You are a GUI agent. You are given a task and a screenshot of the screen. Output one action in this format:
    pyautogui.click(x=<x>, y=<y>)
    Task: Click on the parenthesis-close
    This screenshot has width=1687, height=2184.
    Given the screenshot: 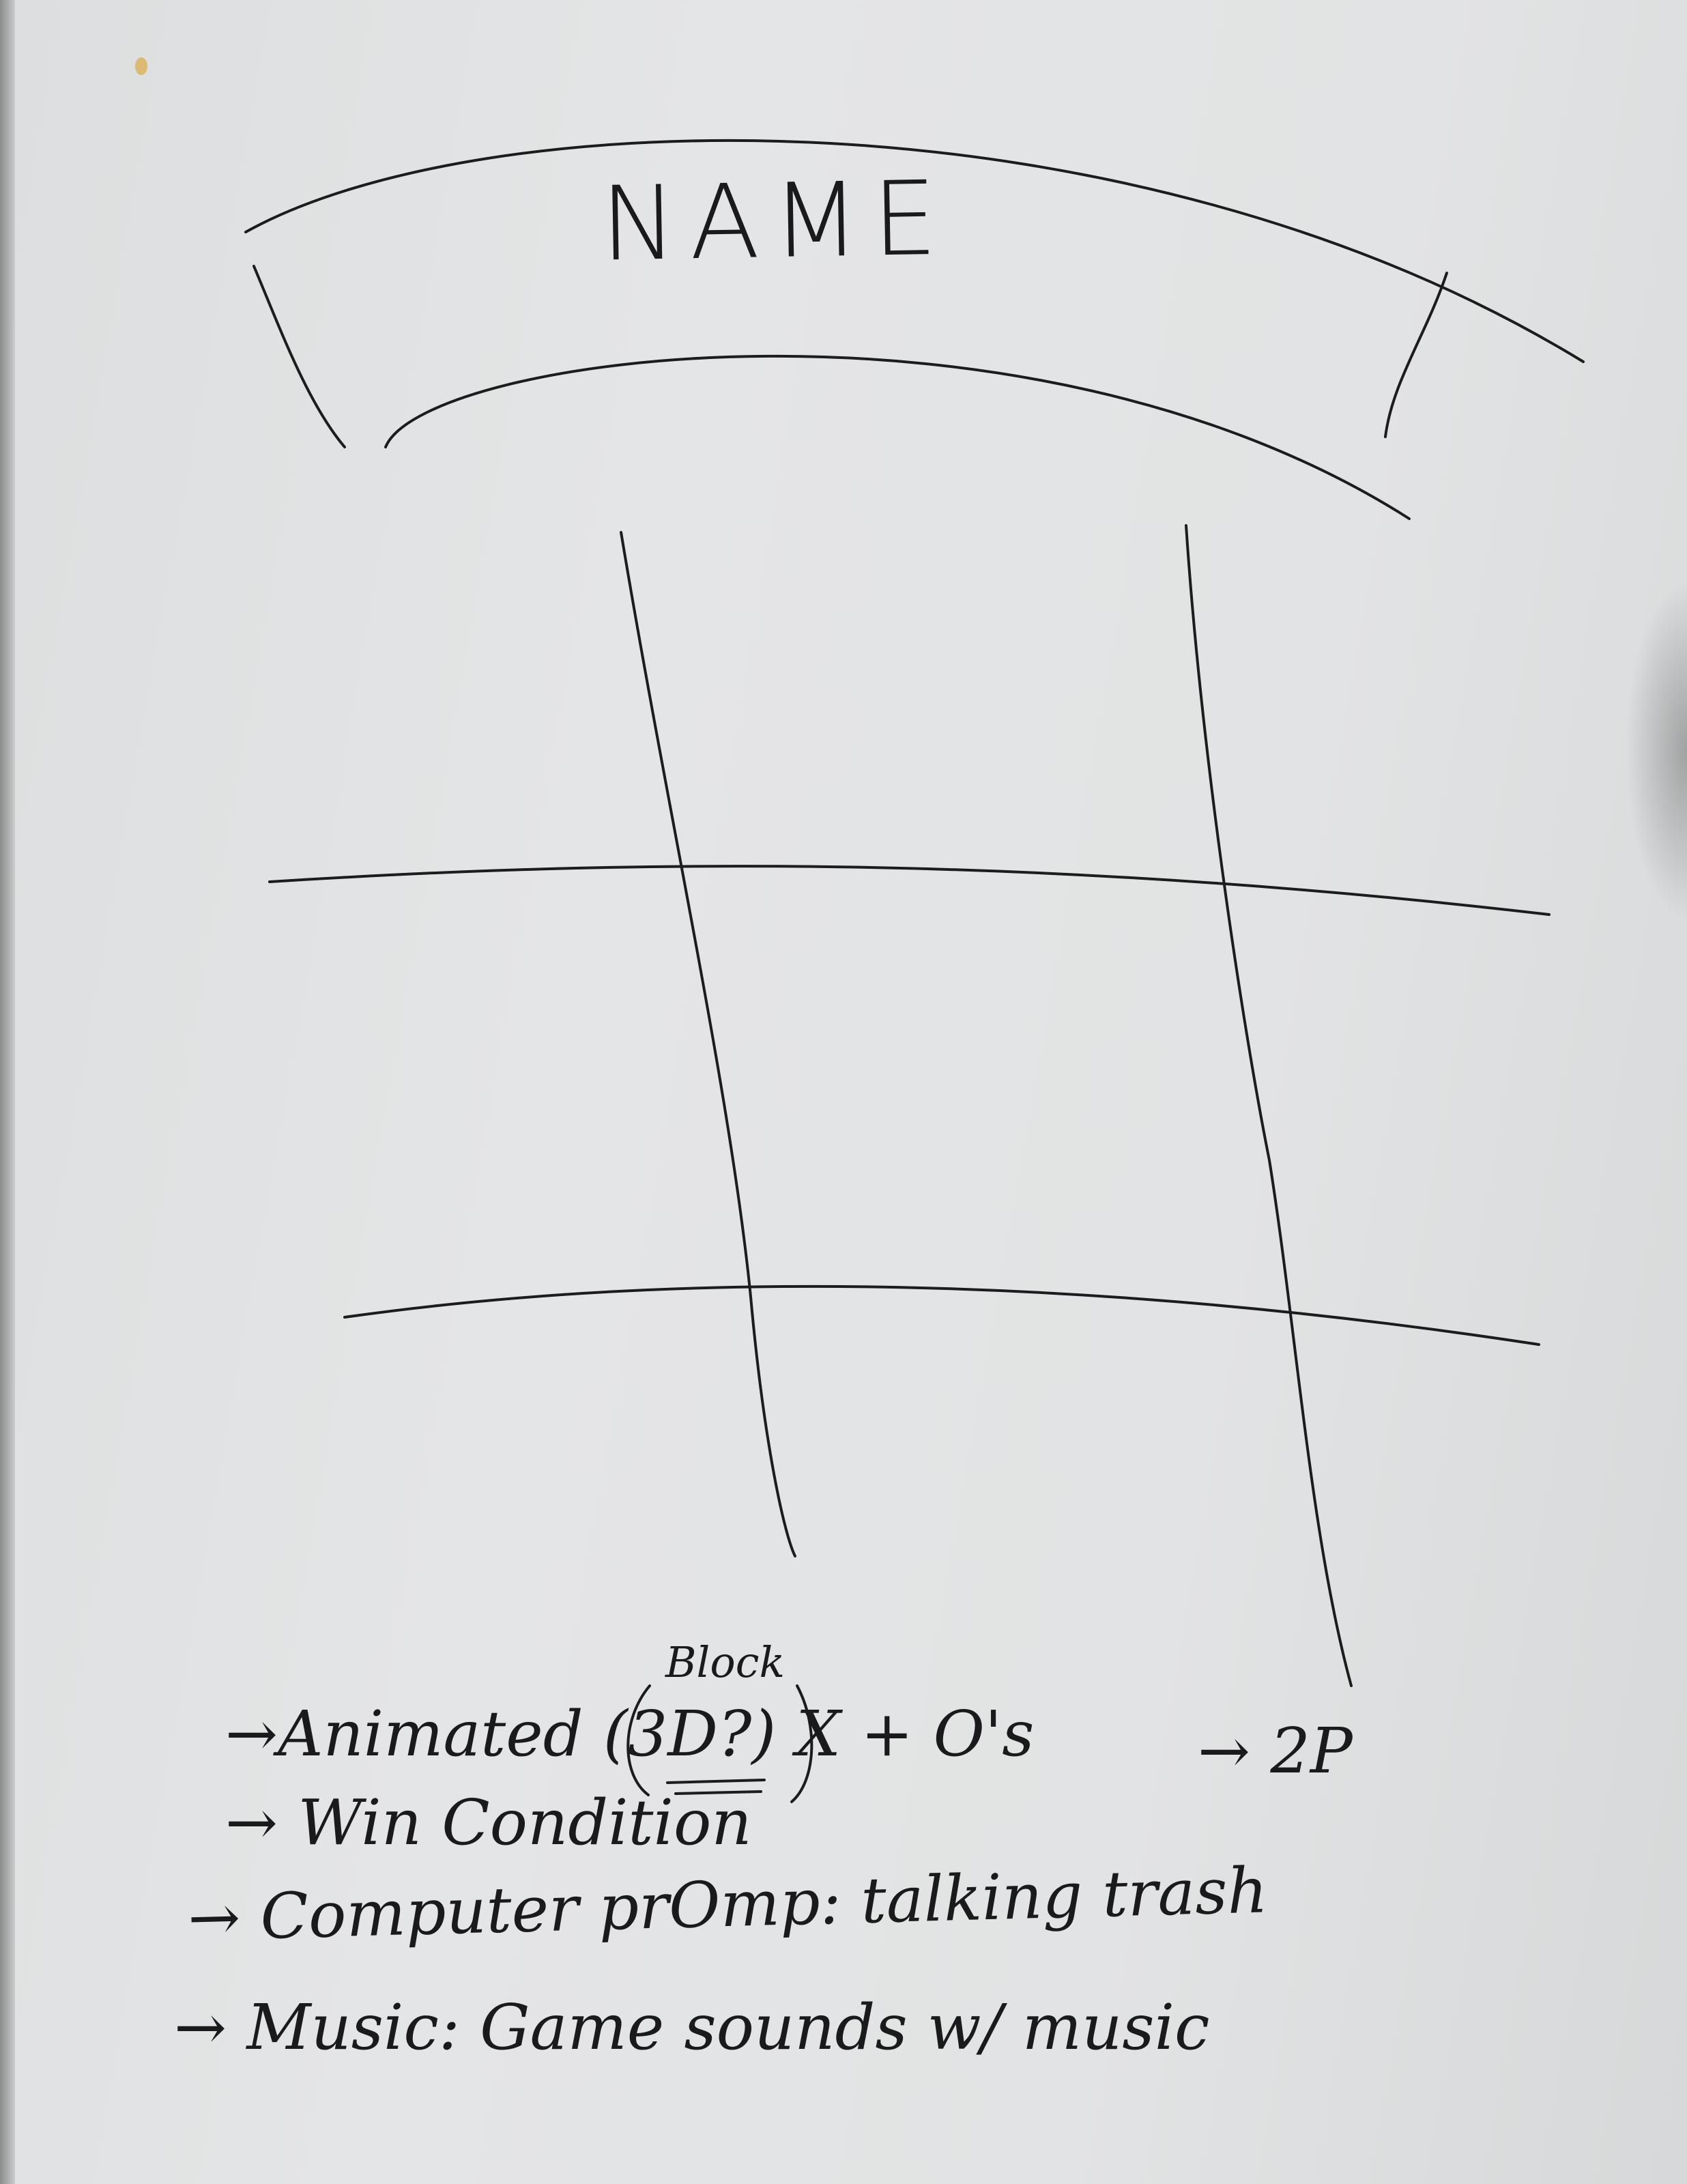 What is the action you would take?
    pyautogui.click(x=801, y=1743)
    